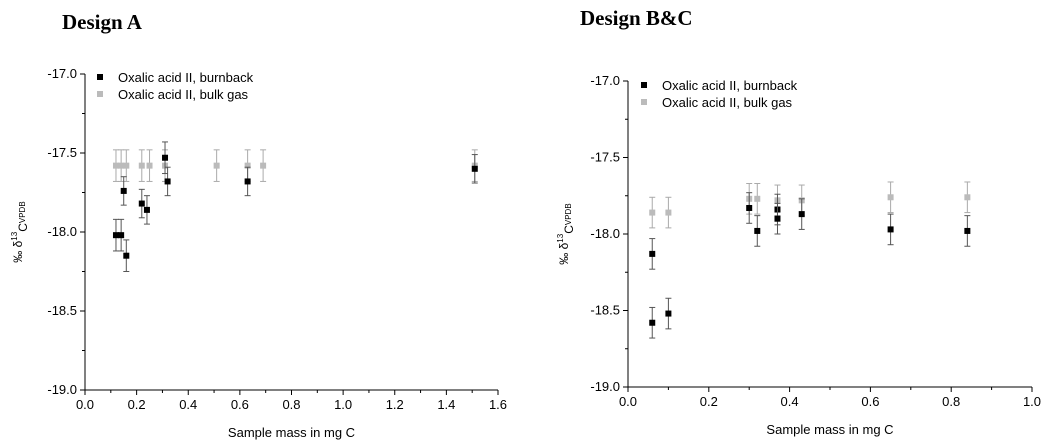 This screenshot has height=442, width=1047. I want to click on chart-title-design-bc: Design B&C, so click(636, 18).